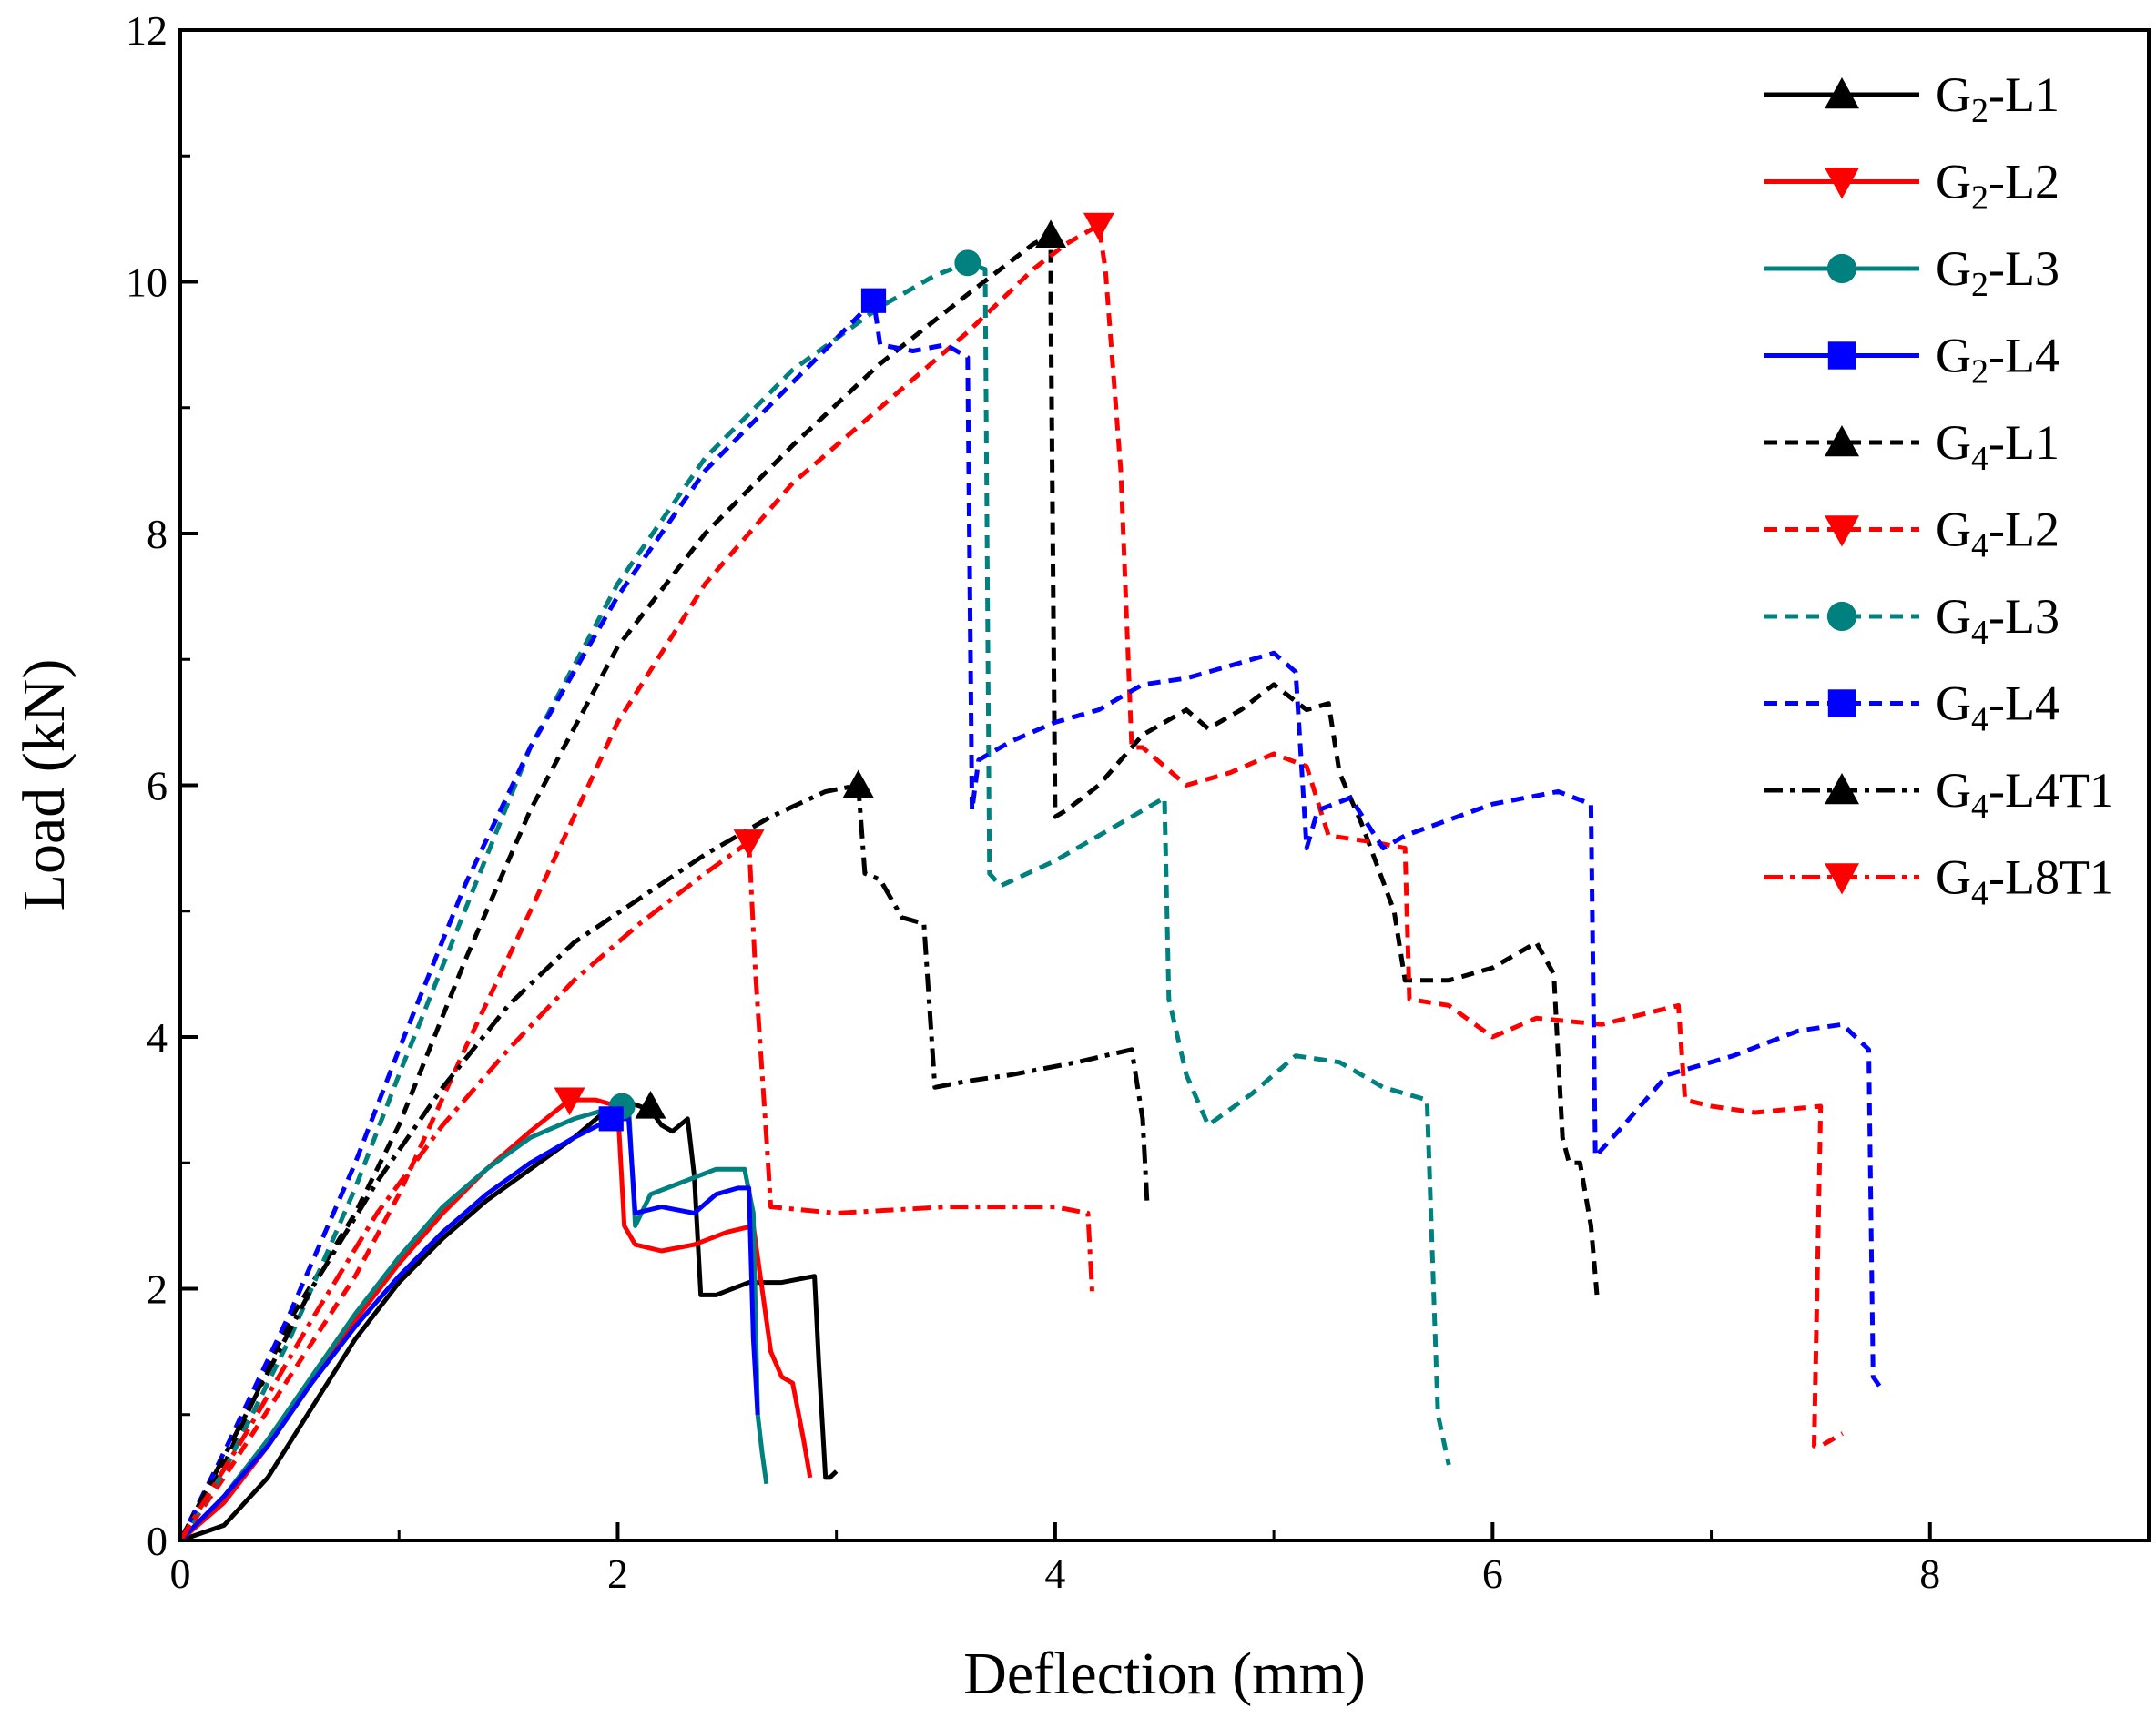  I want to click on legend-item-g2-l3: G2-L3, so click(1912, 272).